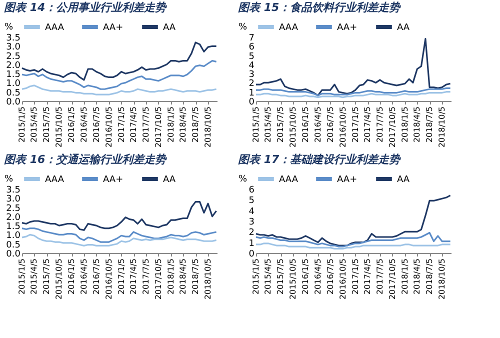  I want to click on y-tick-label: 7, so click(251, 39).